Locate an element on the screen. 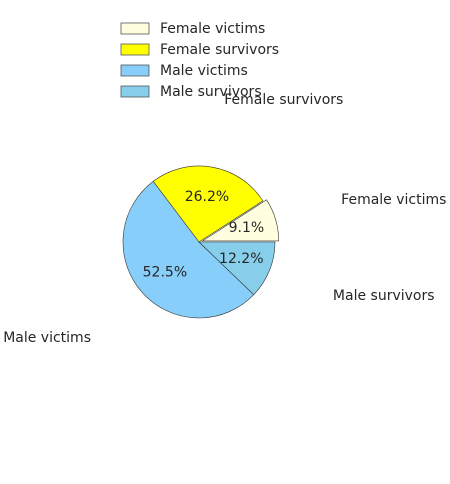  percent-label-male-survivors: 12.2% is located at coordinates (241, 259).